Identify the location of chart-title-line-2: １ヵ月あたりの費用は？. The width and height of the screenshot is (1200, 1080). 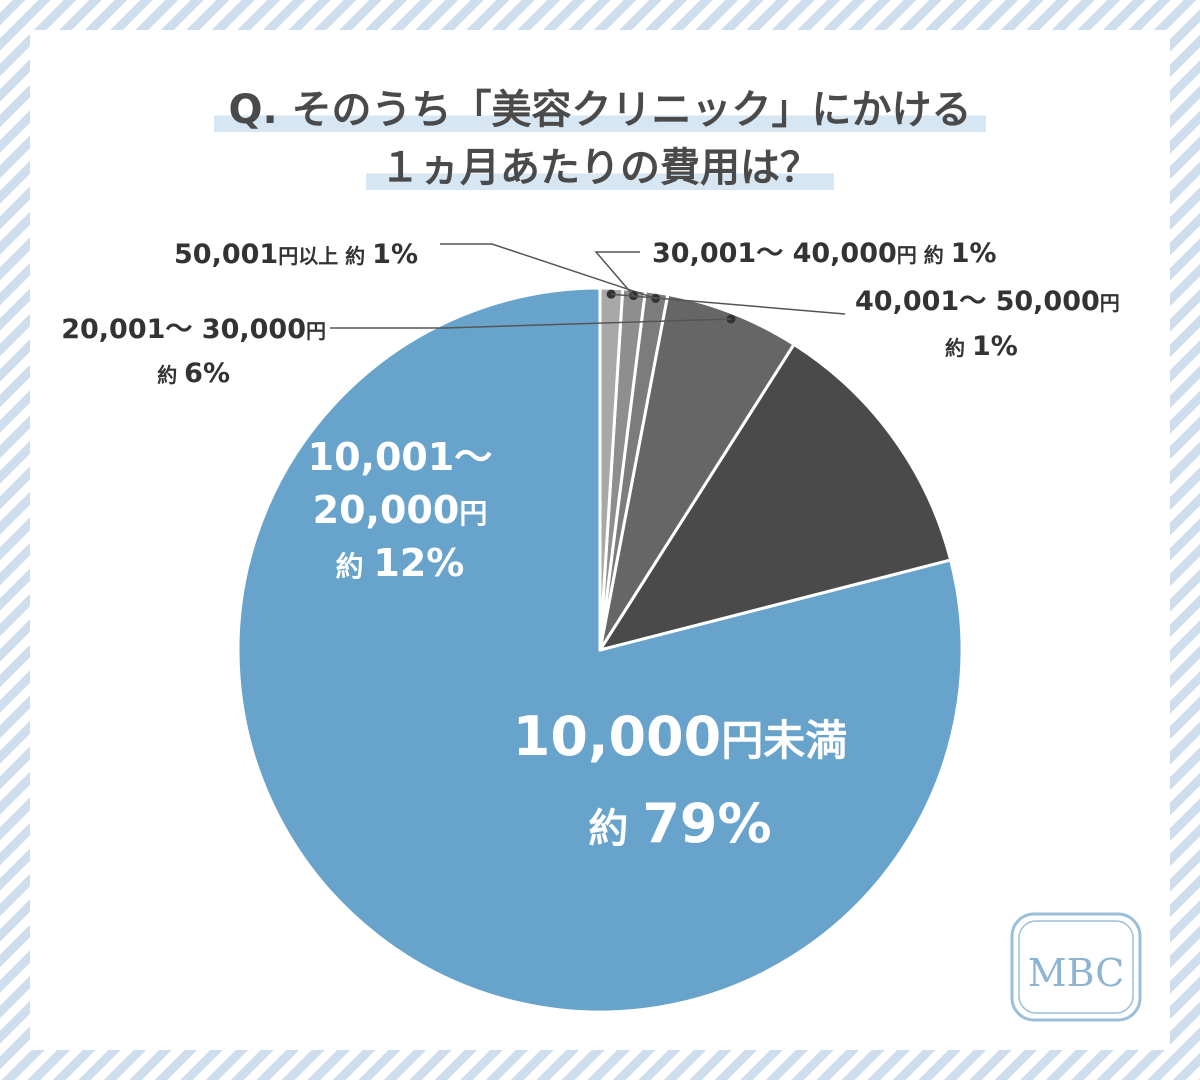
(600, 170).